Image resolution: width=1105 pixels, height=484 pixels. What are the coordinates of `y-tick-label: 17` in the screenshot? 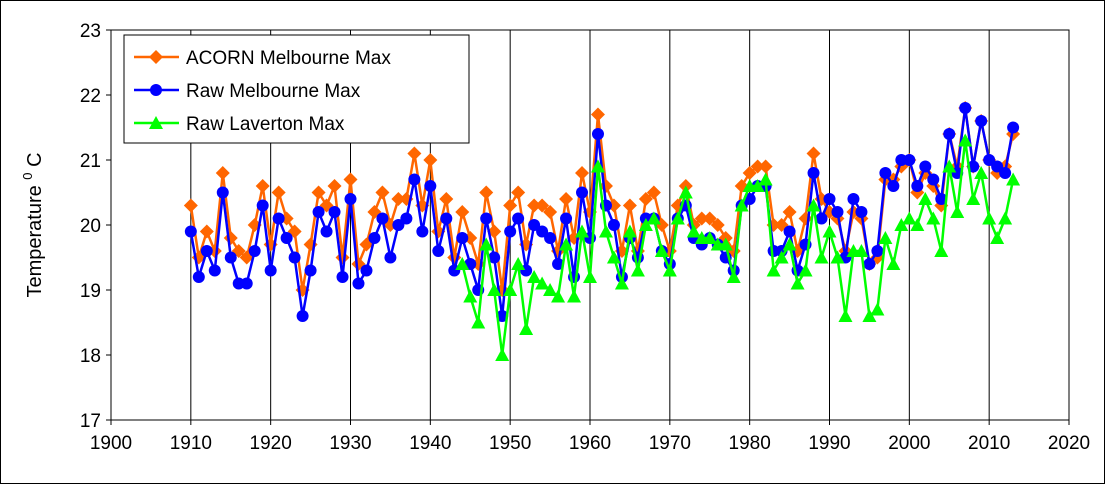 It's located at (90, 421).